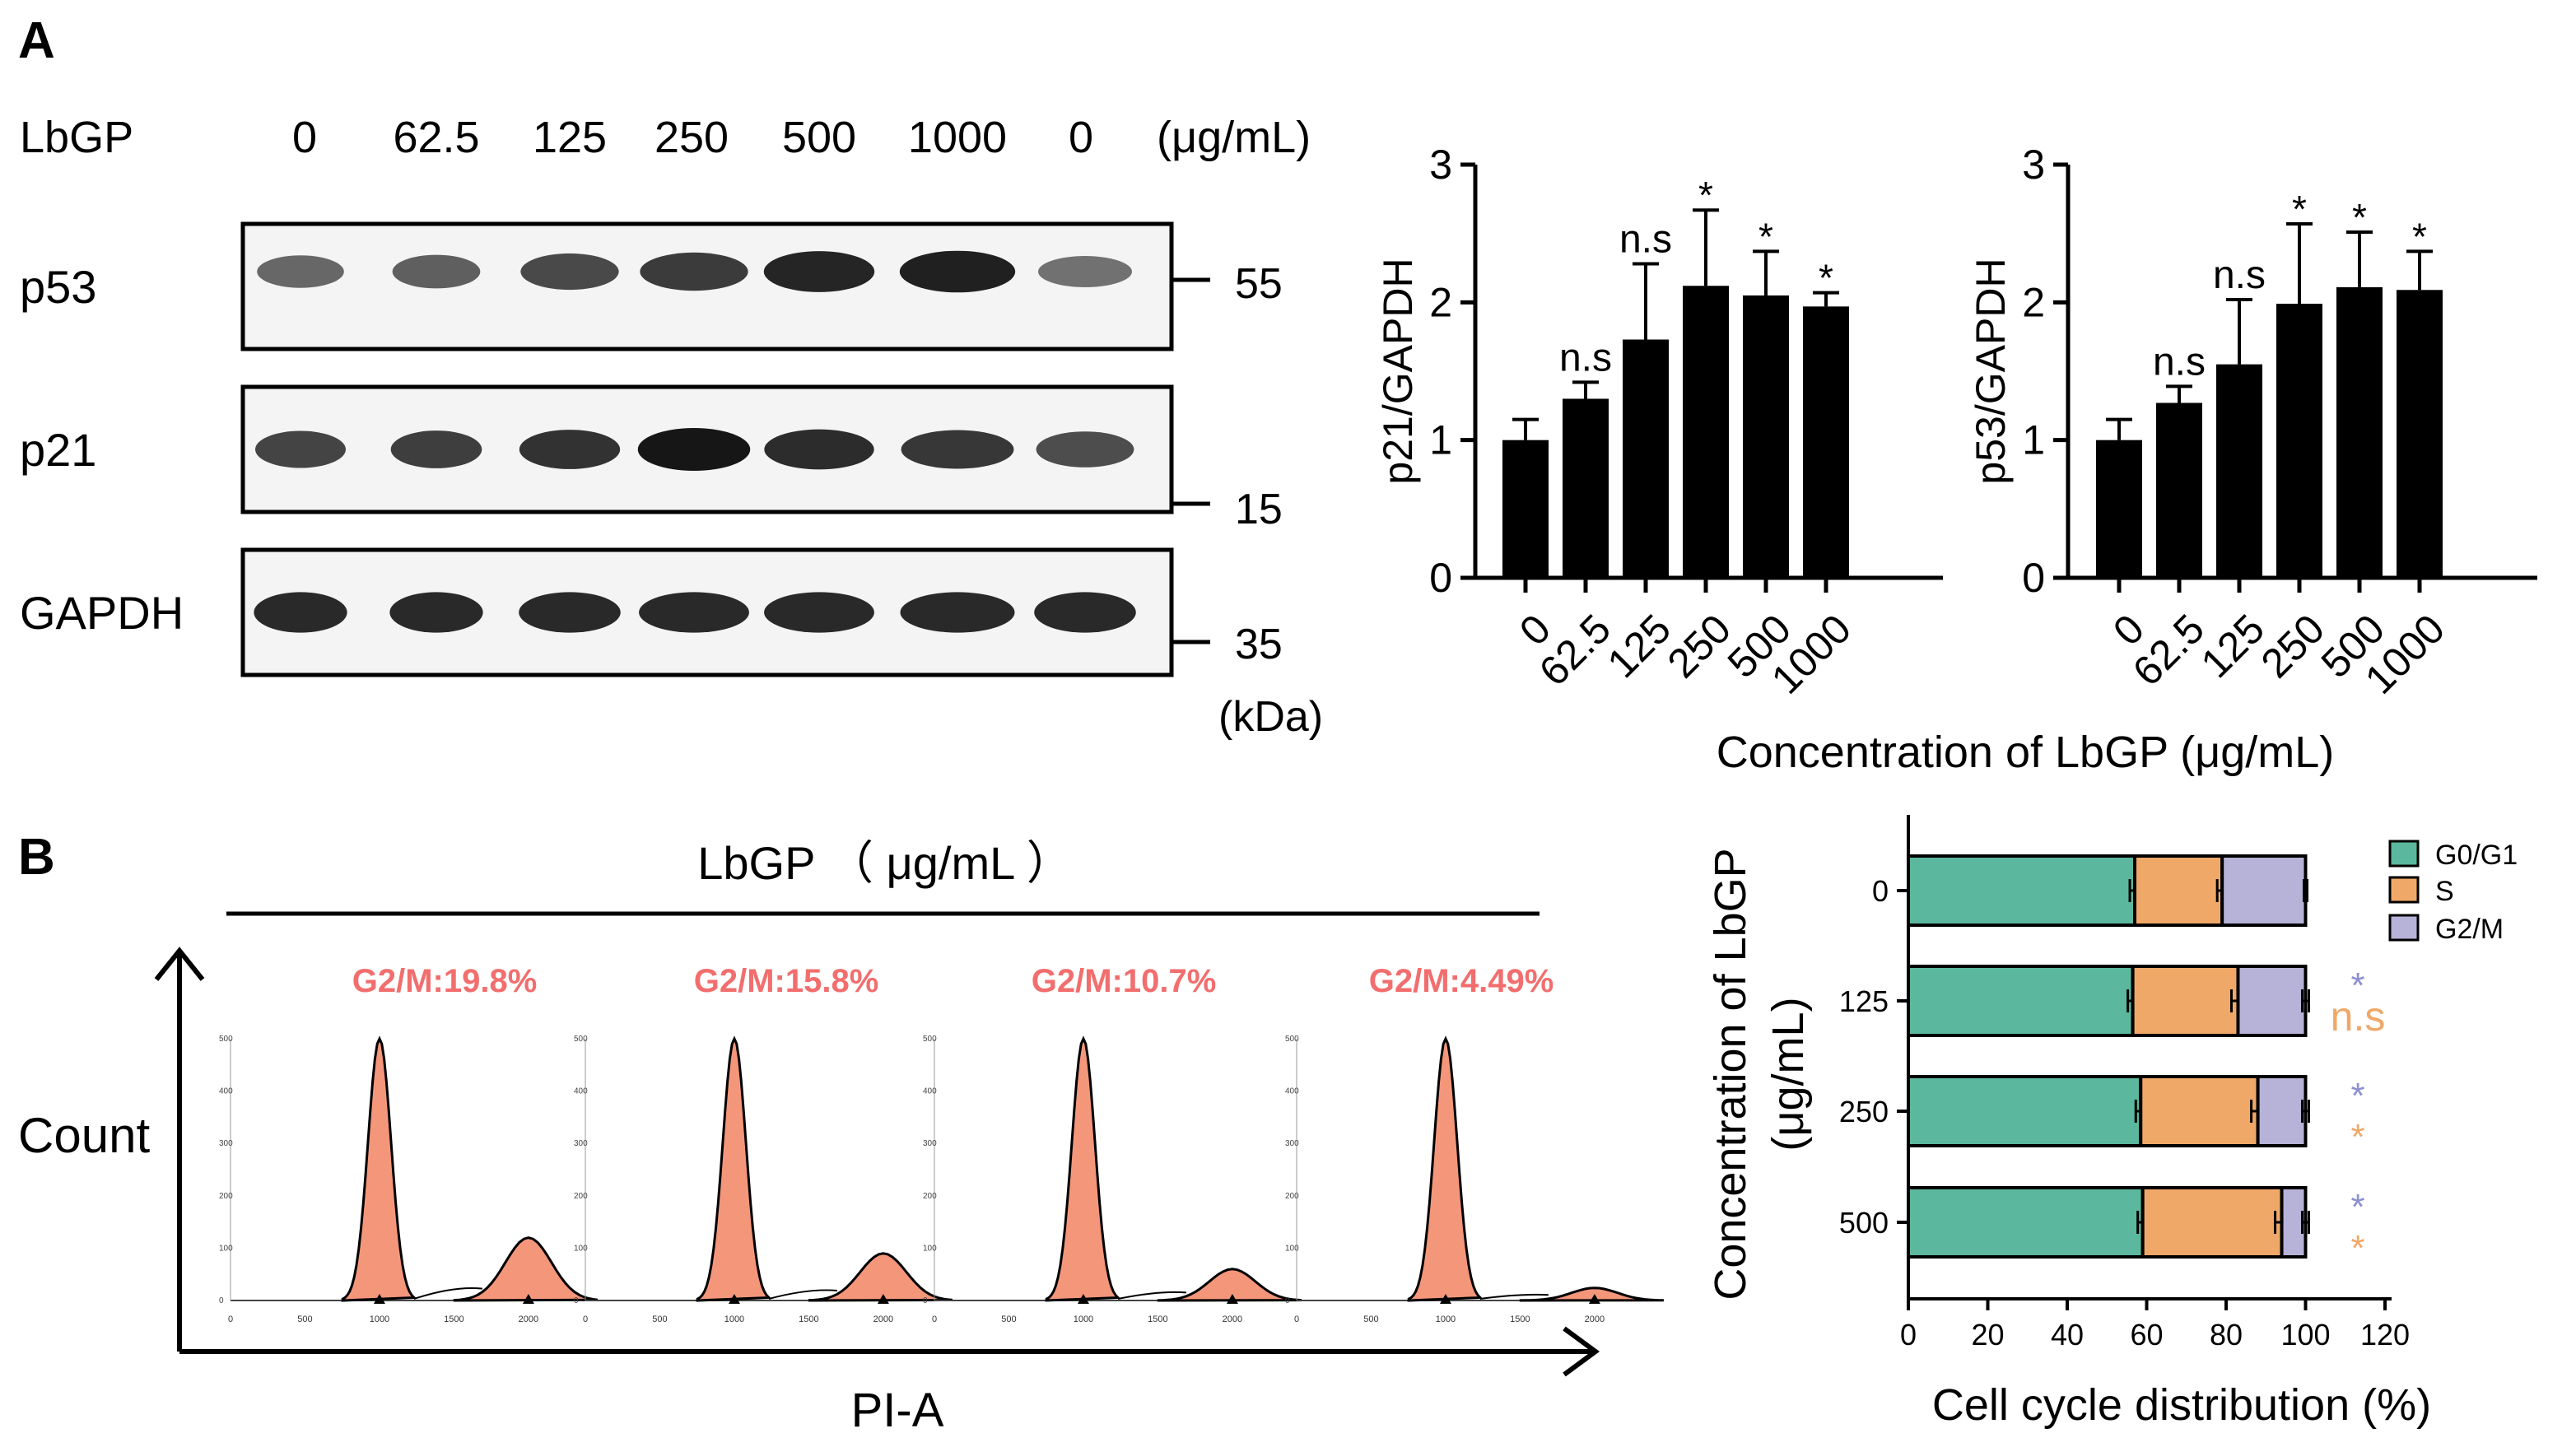 This screenshot has width=2576, height=1447. Describe the element at coordinates (1124, 981) in the screenshot. I see `g2m-percentage-label: G2/M:10.7%` at that location.